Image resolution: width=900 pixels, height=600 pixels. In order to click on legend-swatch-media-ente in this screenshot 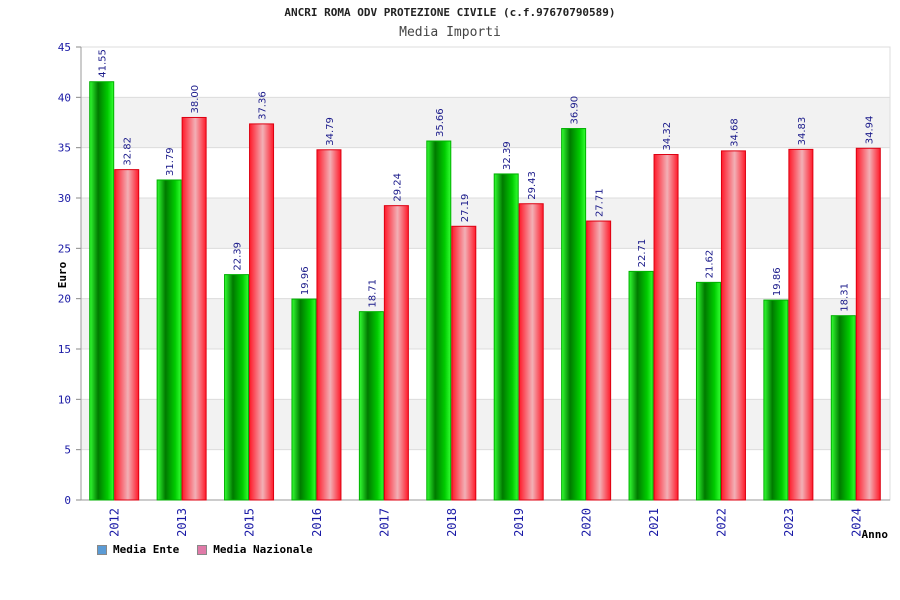, I will do `click(102, 549)`.